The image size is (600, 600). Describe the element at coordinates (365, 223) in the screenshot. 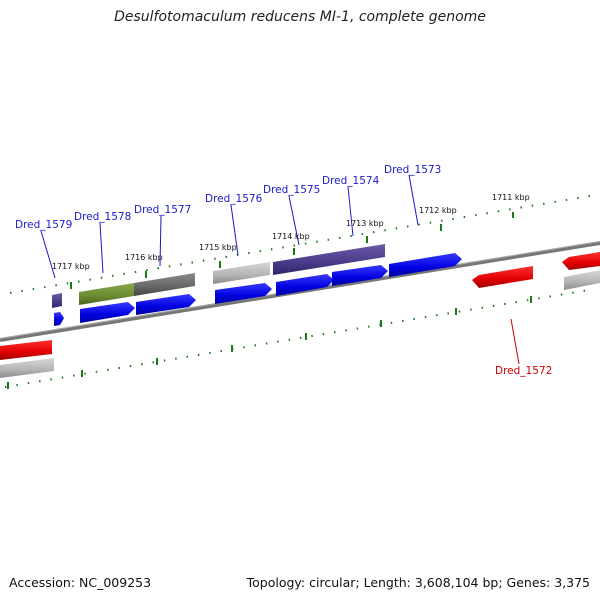

I see `kbp-label-1713: 1713 kbp` at that location.